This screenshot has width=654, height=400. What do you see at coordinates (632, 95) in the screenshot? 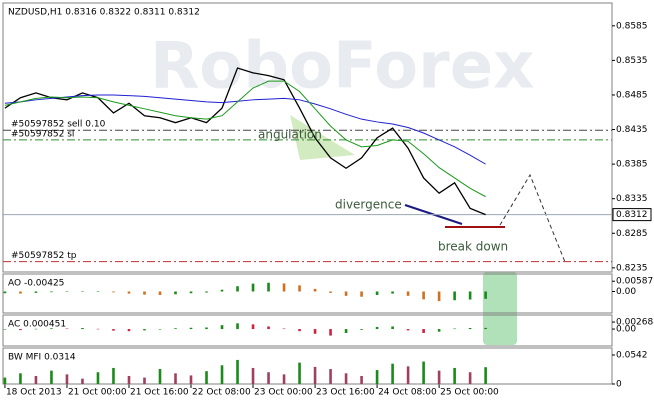
I see `y-tick-label: 0.8485` at bounding box center [632, 95].